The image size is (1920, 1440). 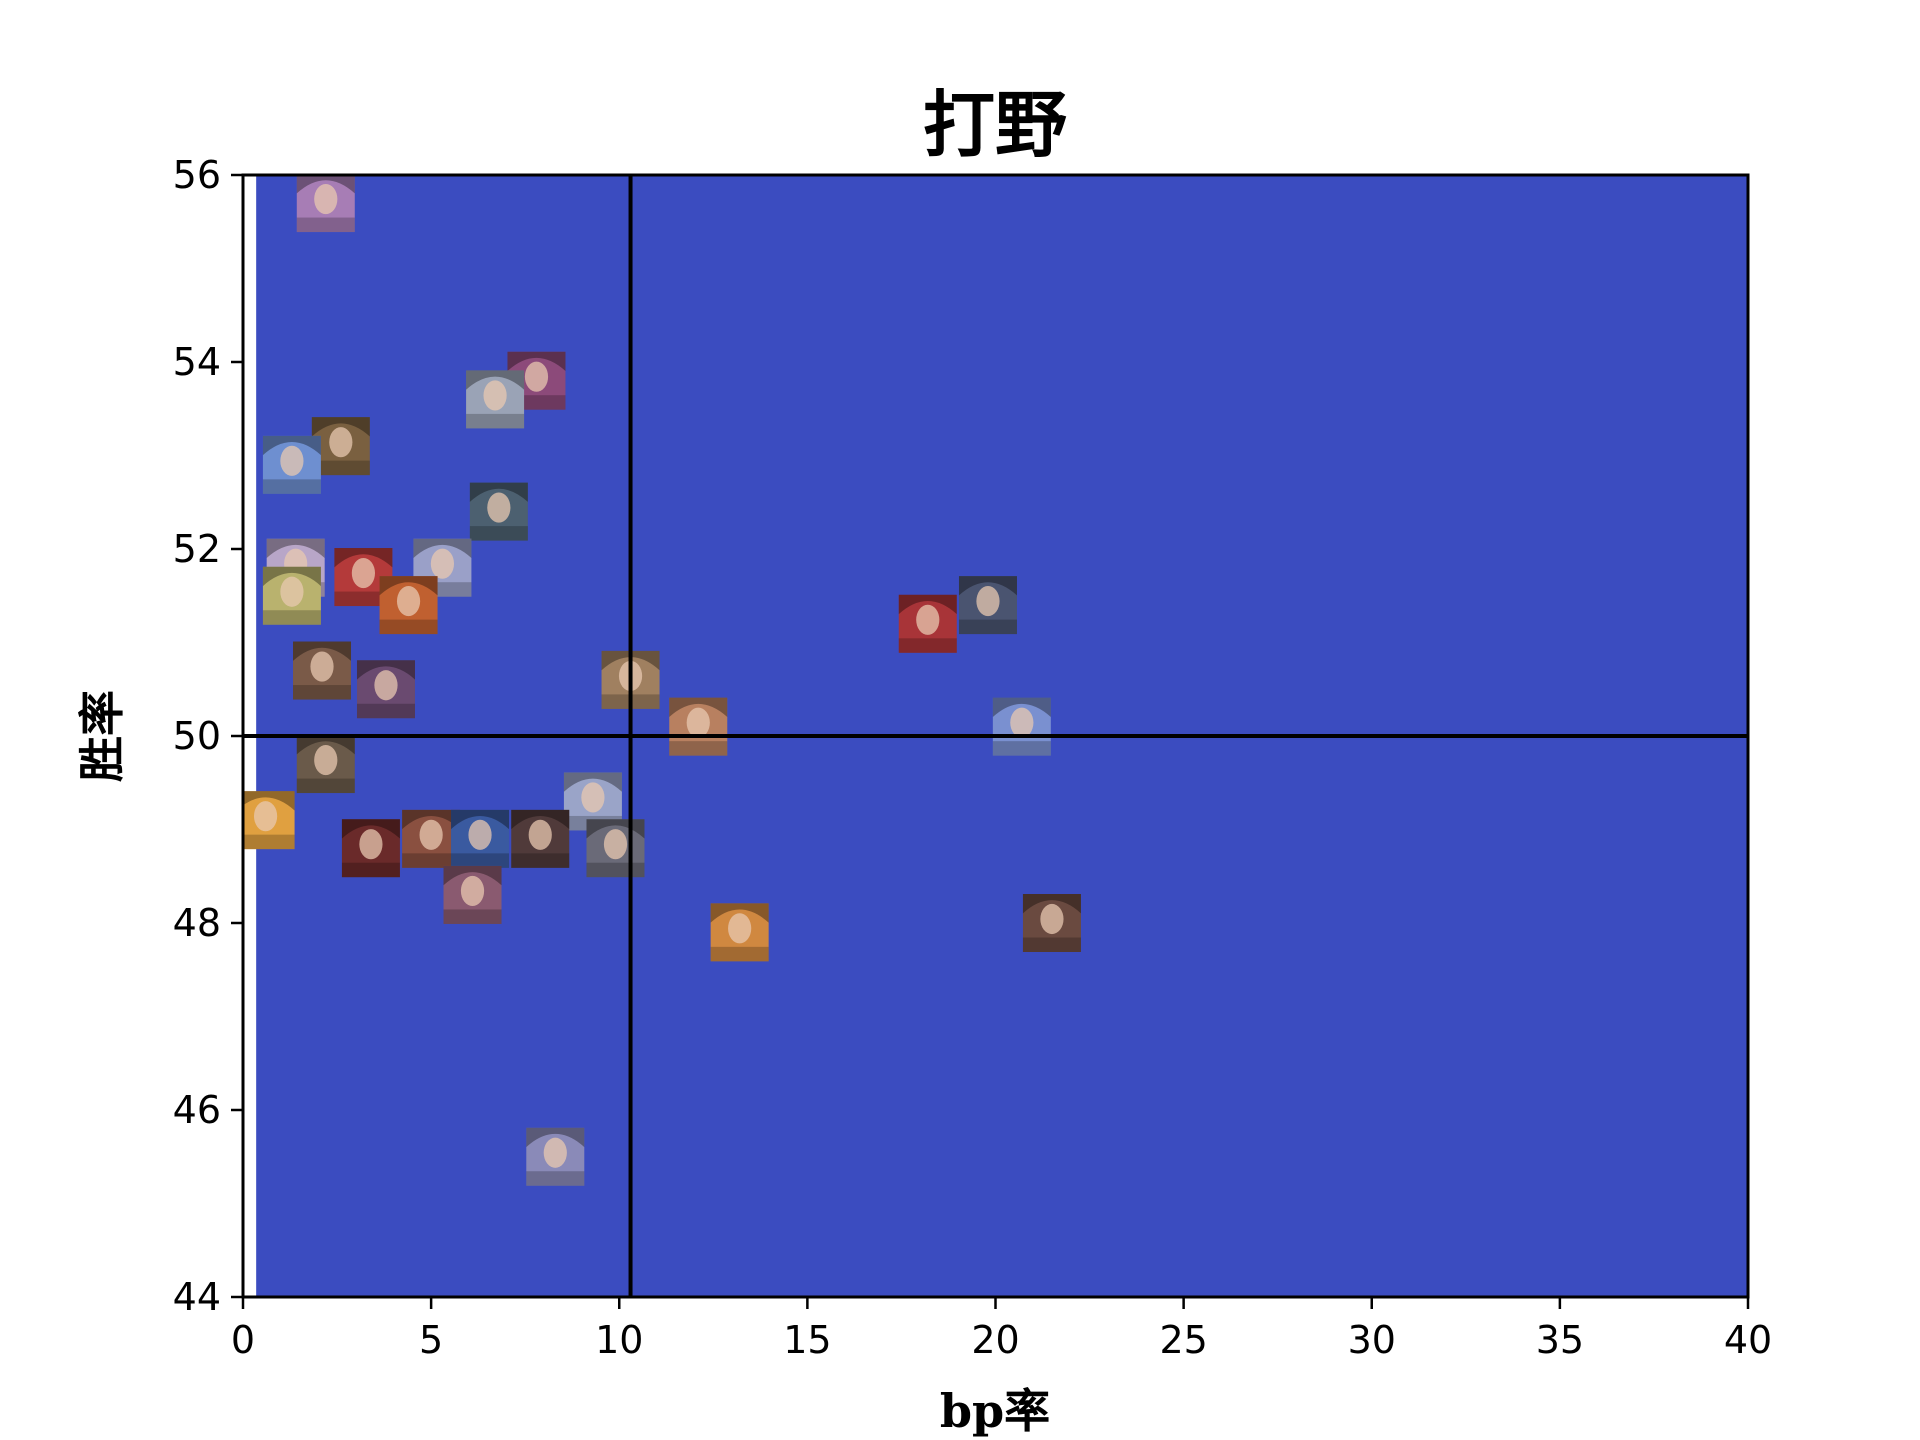 I want to click on x-tick-label: 25, so click(x=1183, y=1340).